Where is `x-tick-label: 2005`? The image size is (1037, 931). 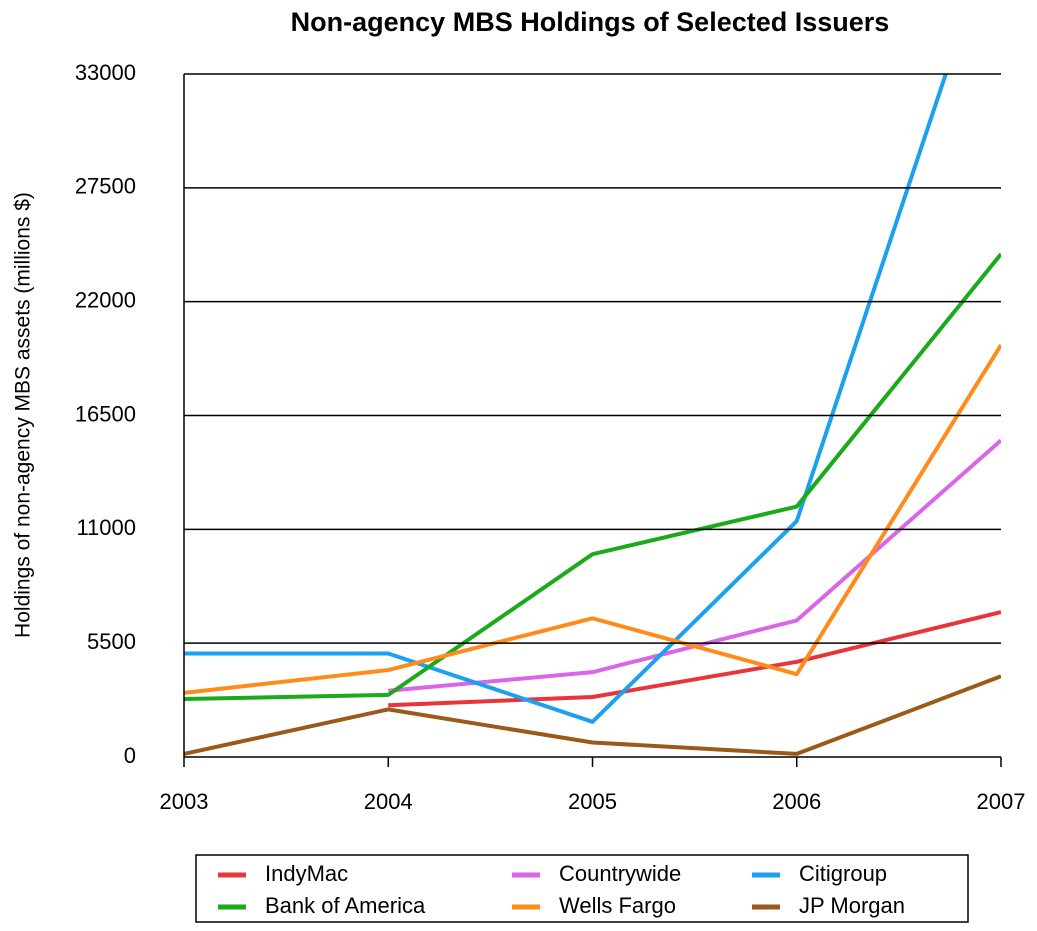 x-tick-label: 2005 is located at coordinates (592, 801).